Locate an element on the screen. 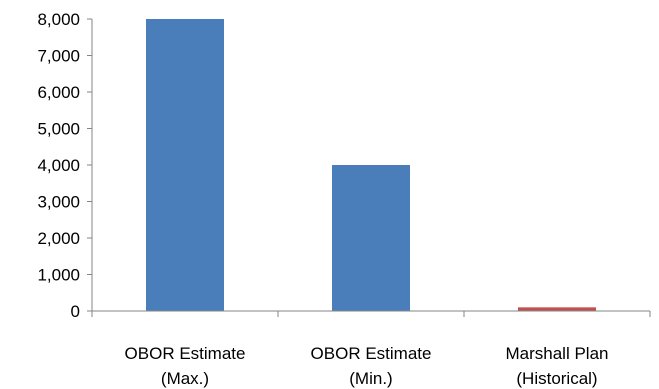  x-tick-label: Marshall Plan is located at coordinates (557, 353).